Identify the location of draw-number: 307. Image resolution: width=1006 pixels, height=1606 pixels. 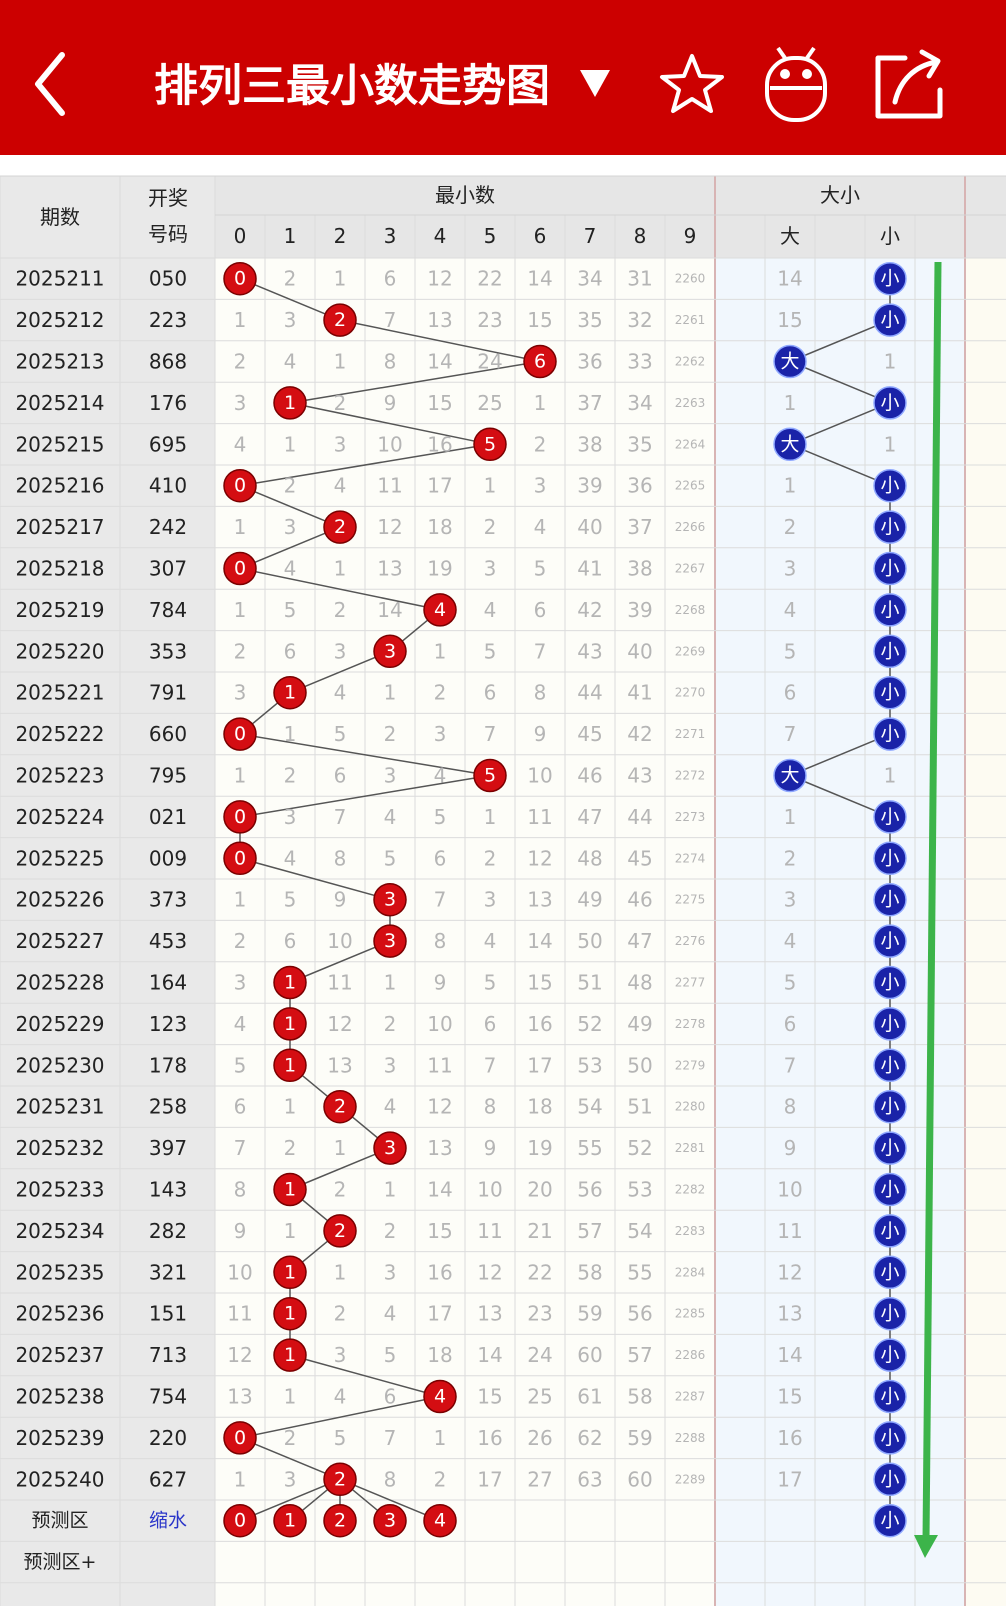
(168, 569).